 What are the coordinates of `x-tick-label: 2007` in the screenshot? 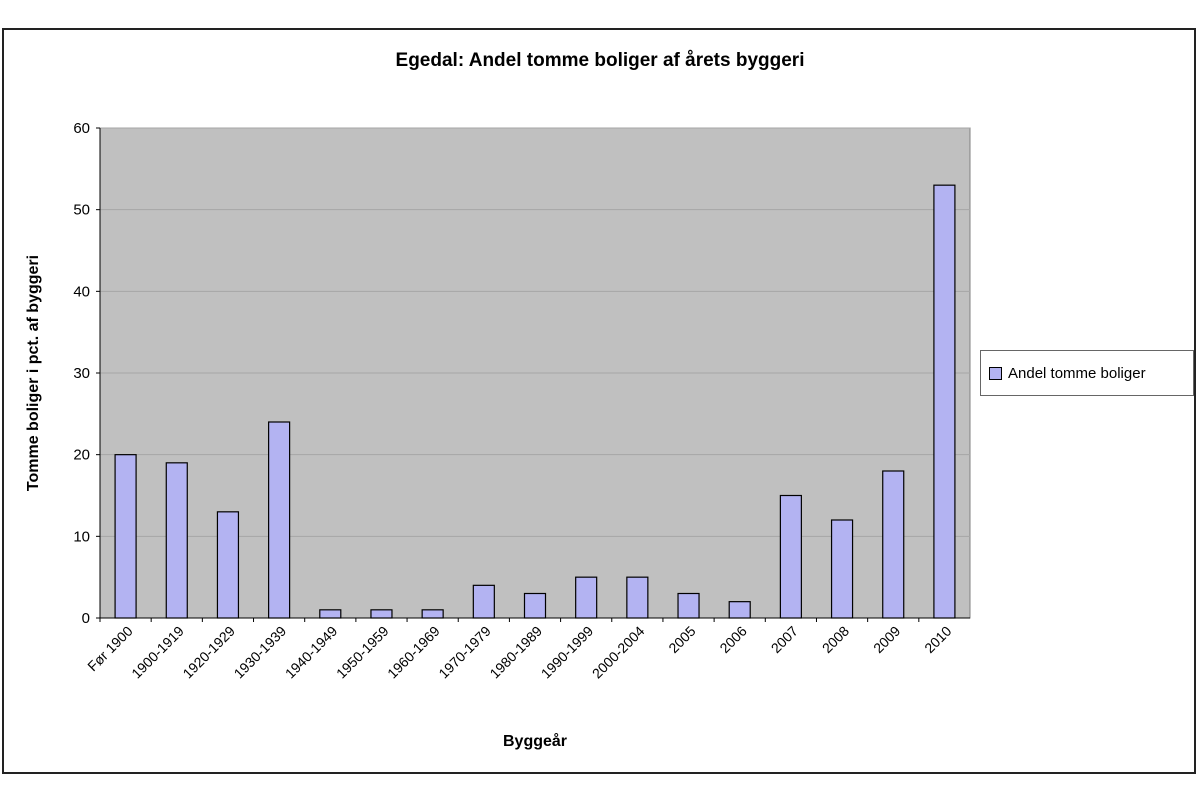 It's located at (784, 639).